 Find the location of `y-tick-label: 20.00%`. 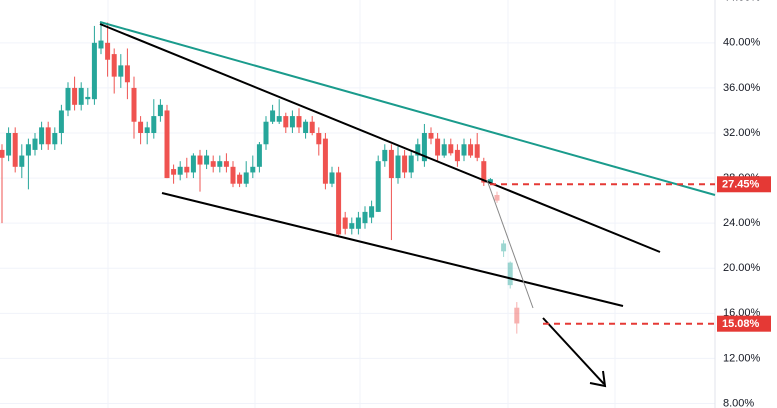

y-tick-label: 20.00% is located at coordinates (742, 268).